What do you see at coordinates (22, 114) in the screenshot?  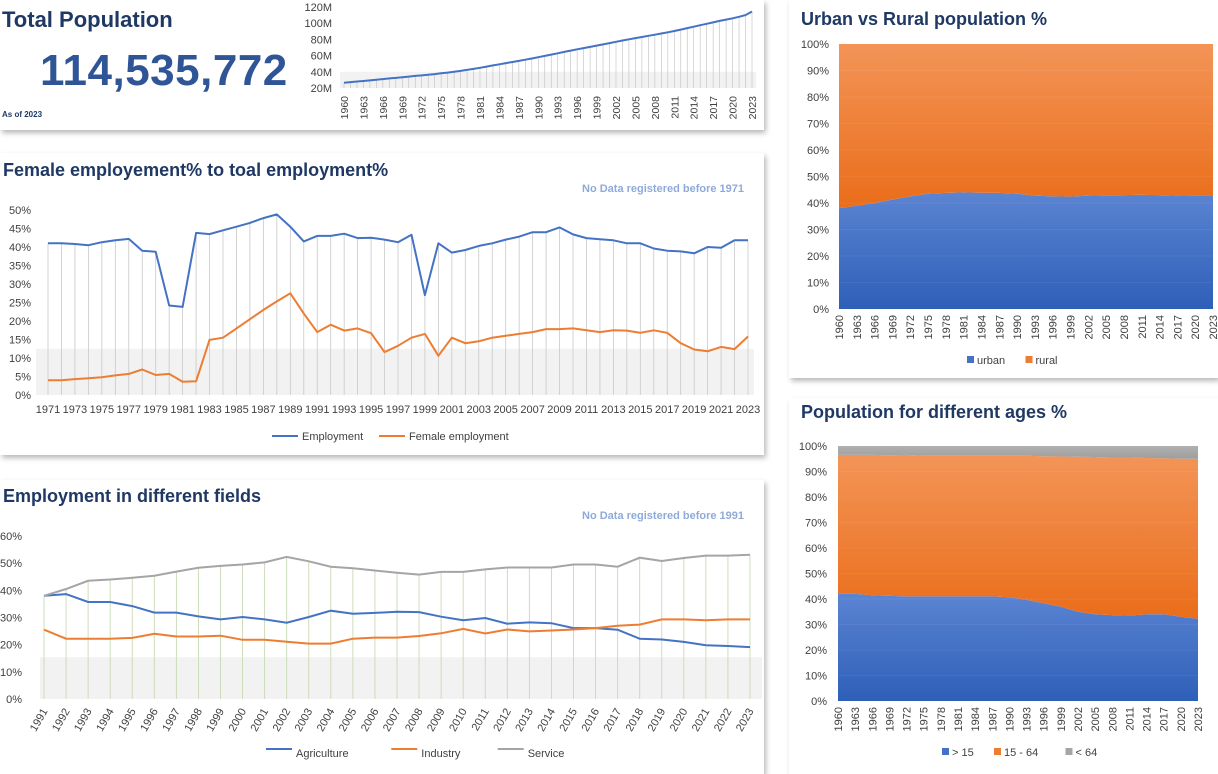 I see `as-of-label: As of 2023` at bounding box center [22, 114].